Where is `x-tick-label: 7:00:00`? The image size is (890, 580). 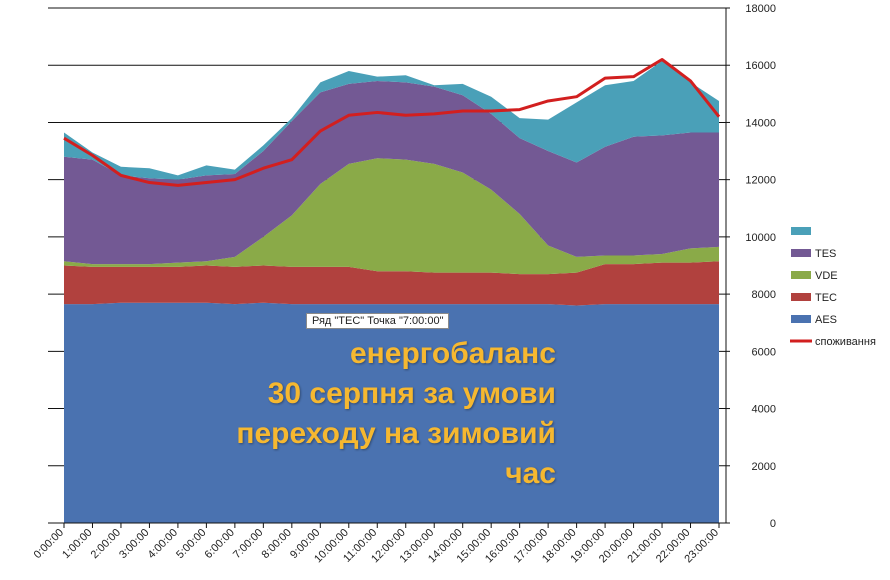 x-tick-label: 7:00:00 is located at coordinates (248, 544).